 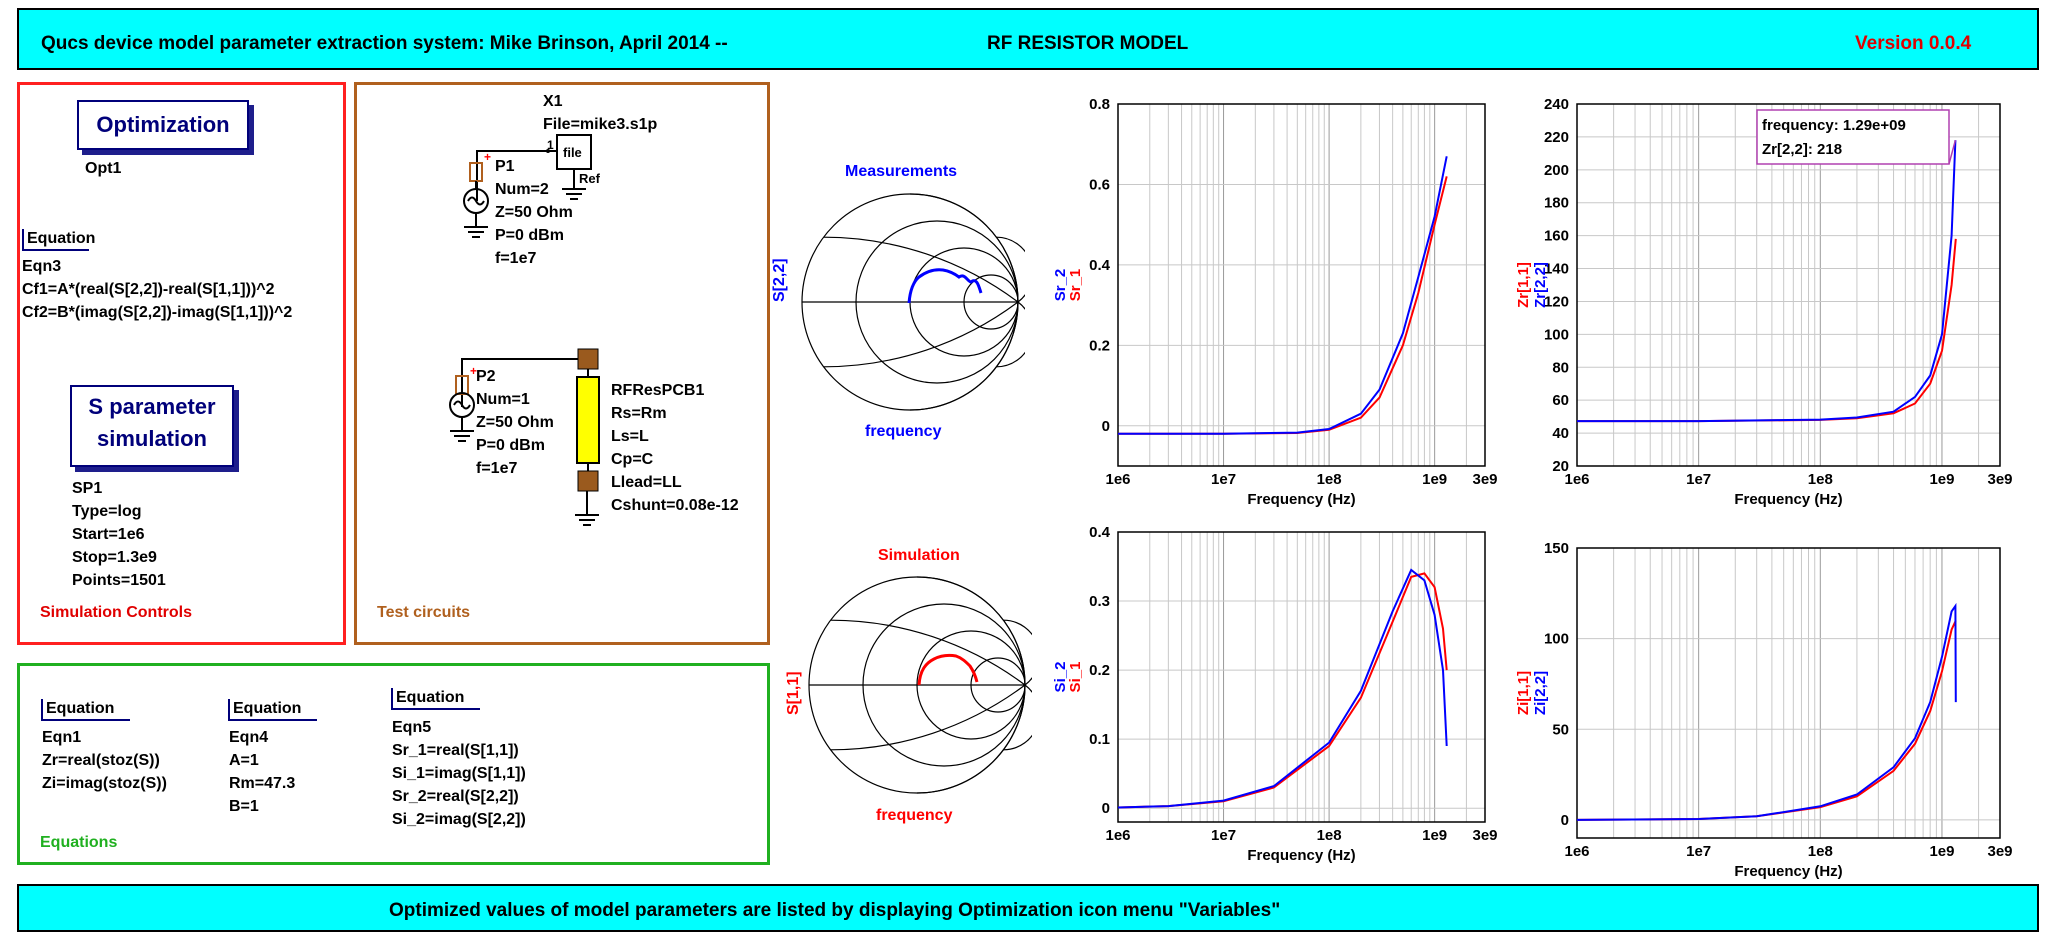 I want to click on series-line-Zr[2,2], so click(x=1767, y=281).